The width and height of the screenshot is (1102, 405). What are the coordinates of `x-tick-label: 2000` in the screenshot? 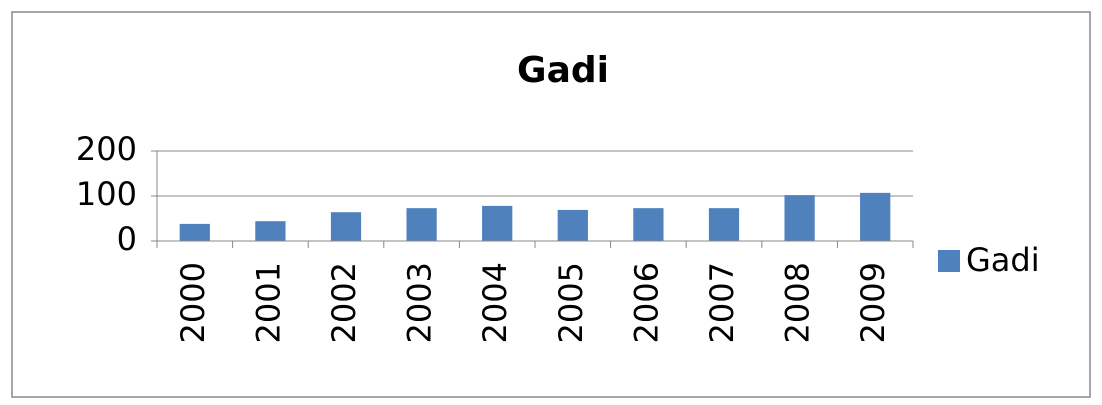 It's located at (193, 302).